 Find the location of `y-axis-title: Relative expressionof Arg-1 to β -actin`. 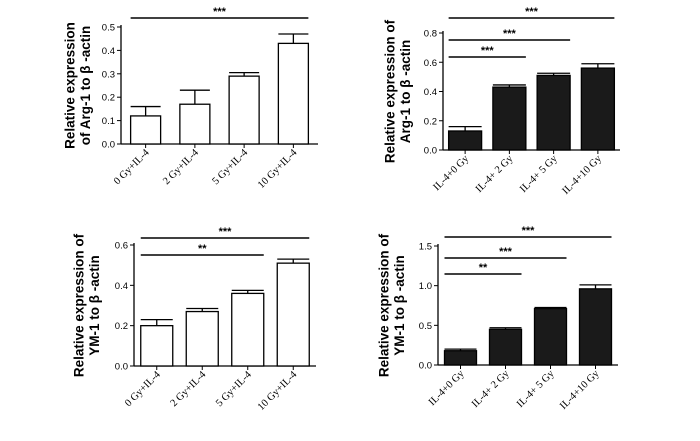

y-axis-title: Relative expressionof Arg-1 to β -actin is located at coordinates (78, 85).